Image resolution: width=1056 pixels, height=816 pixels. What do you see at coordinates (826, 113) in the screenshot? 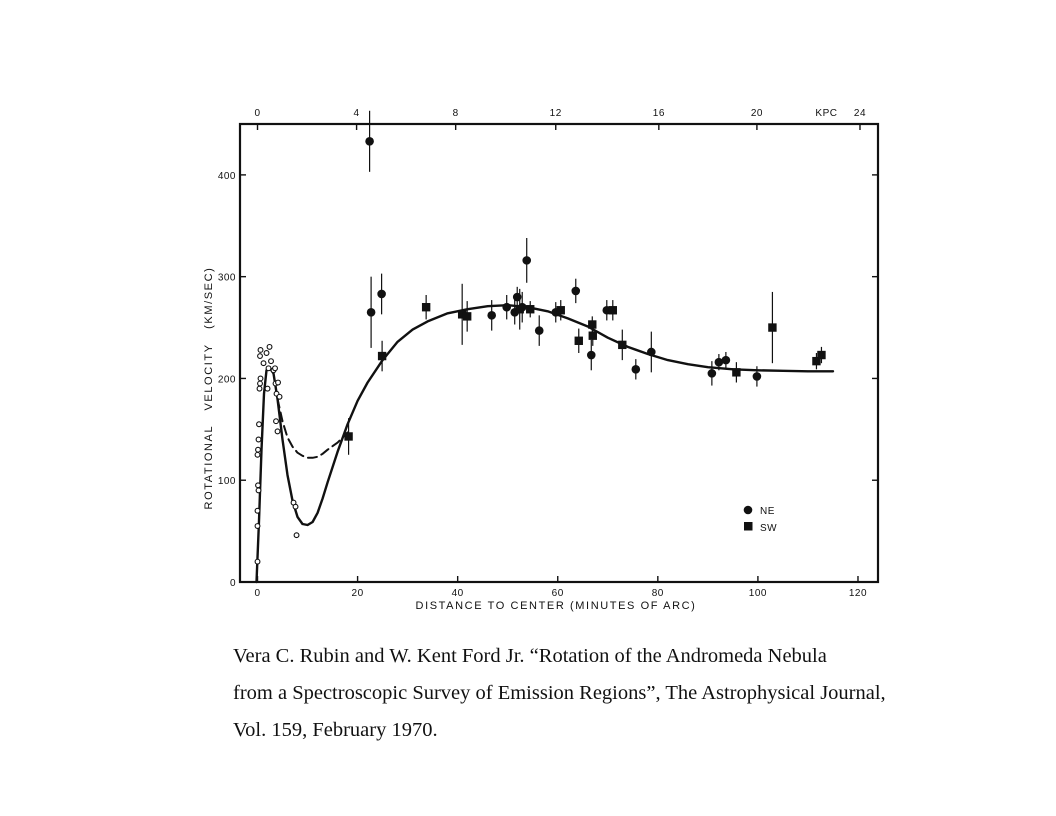
I see `top-axis-unit-label: KPC` at bounding box center [826, 113].